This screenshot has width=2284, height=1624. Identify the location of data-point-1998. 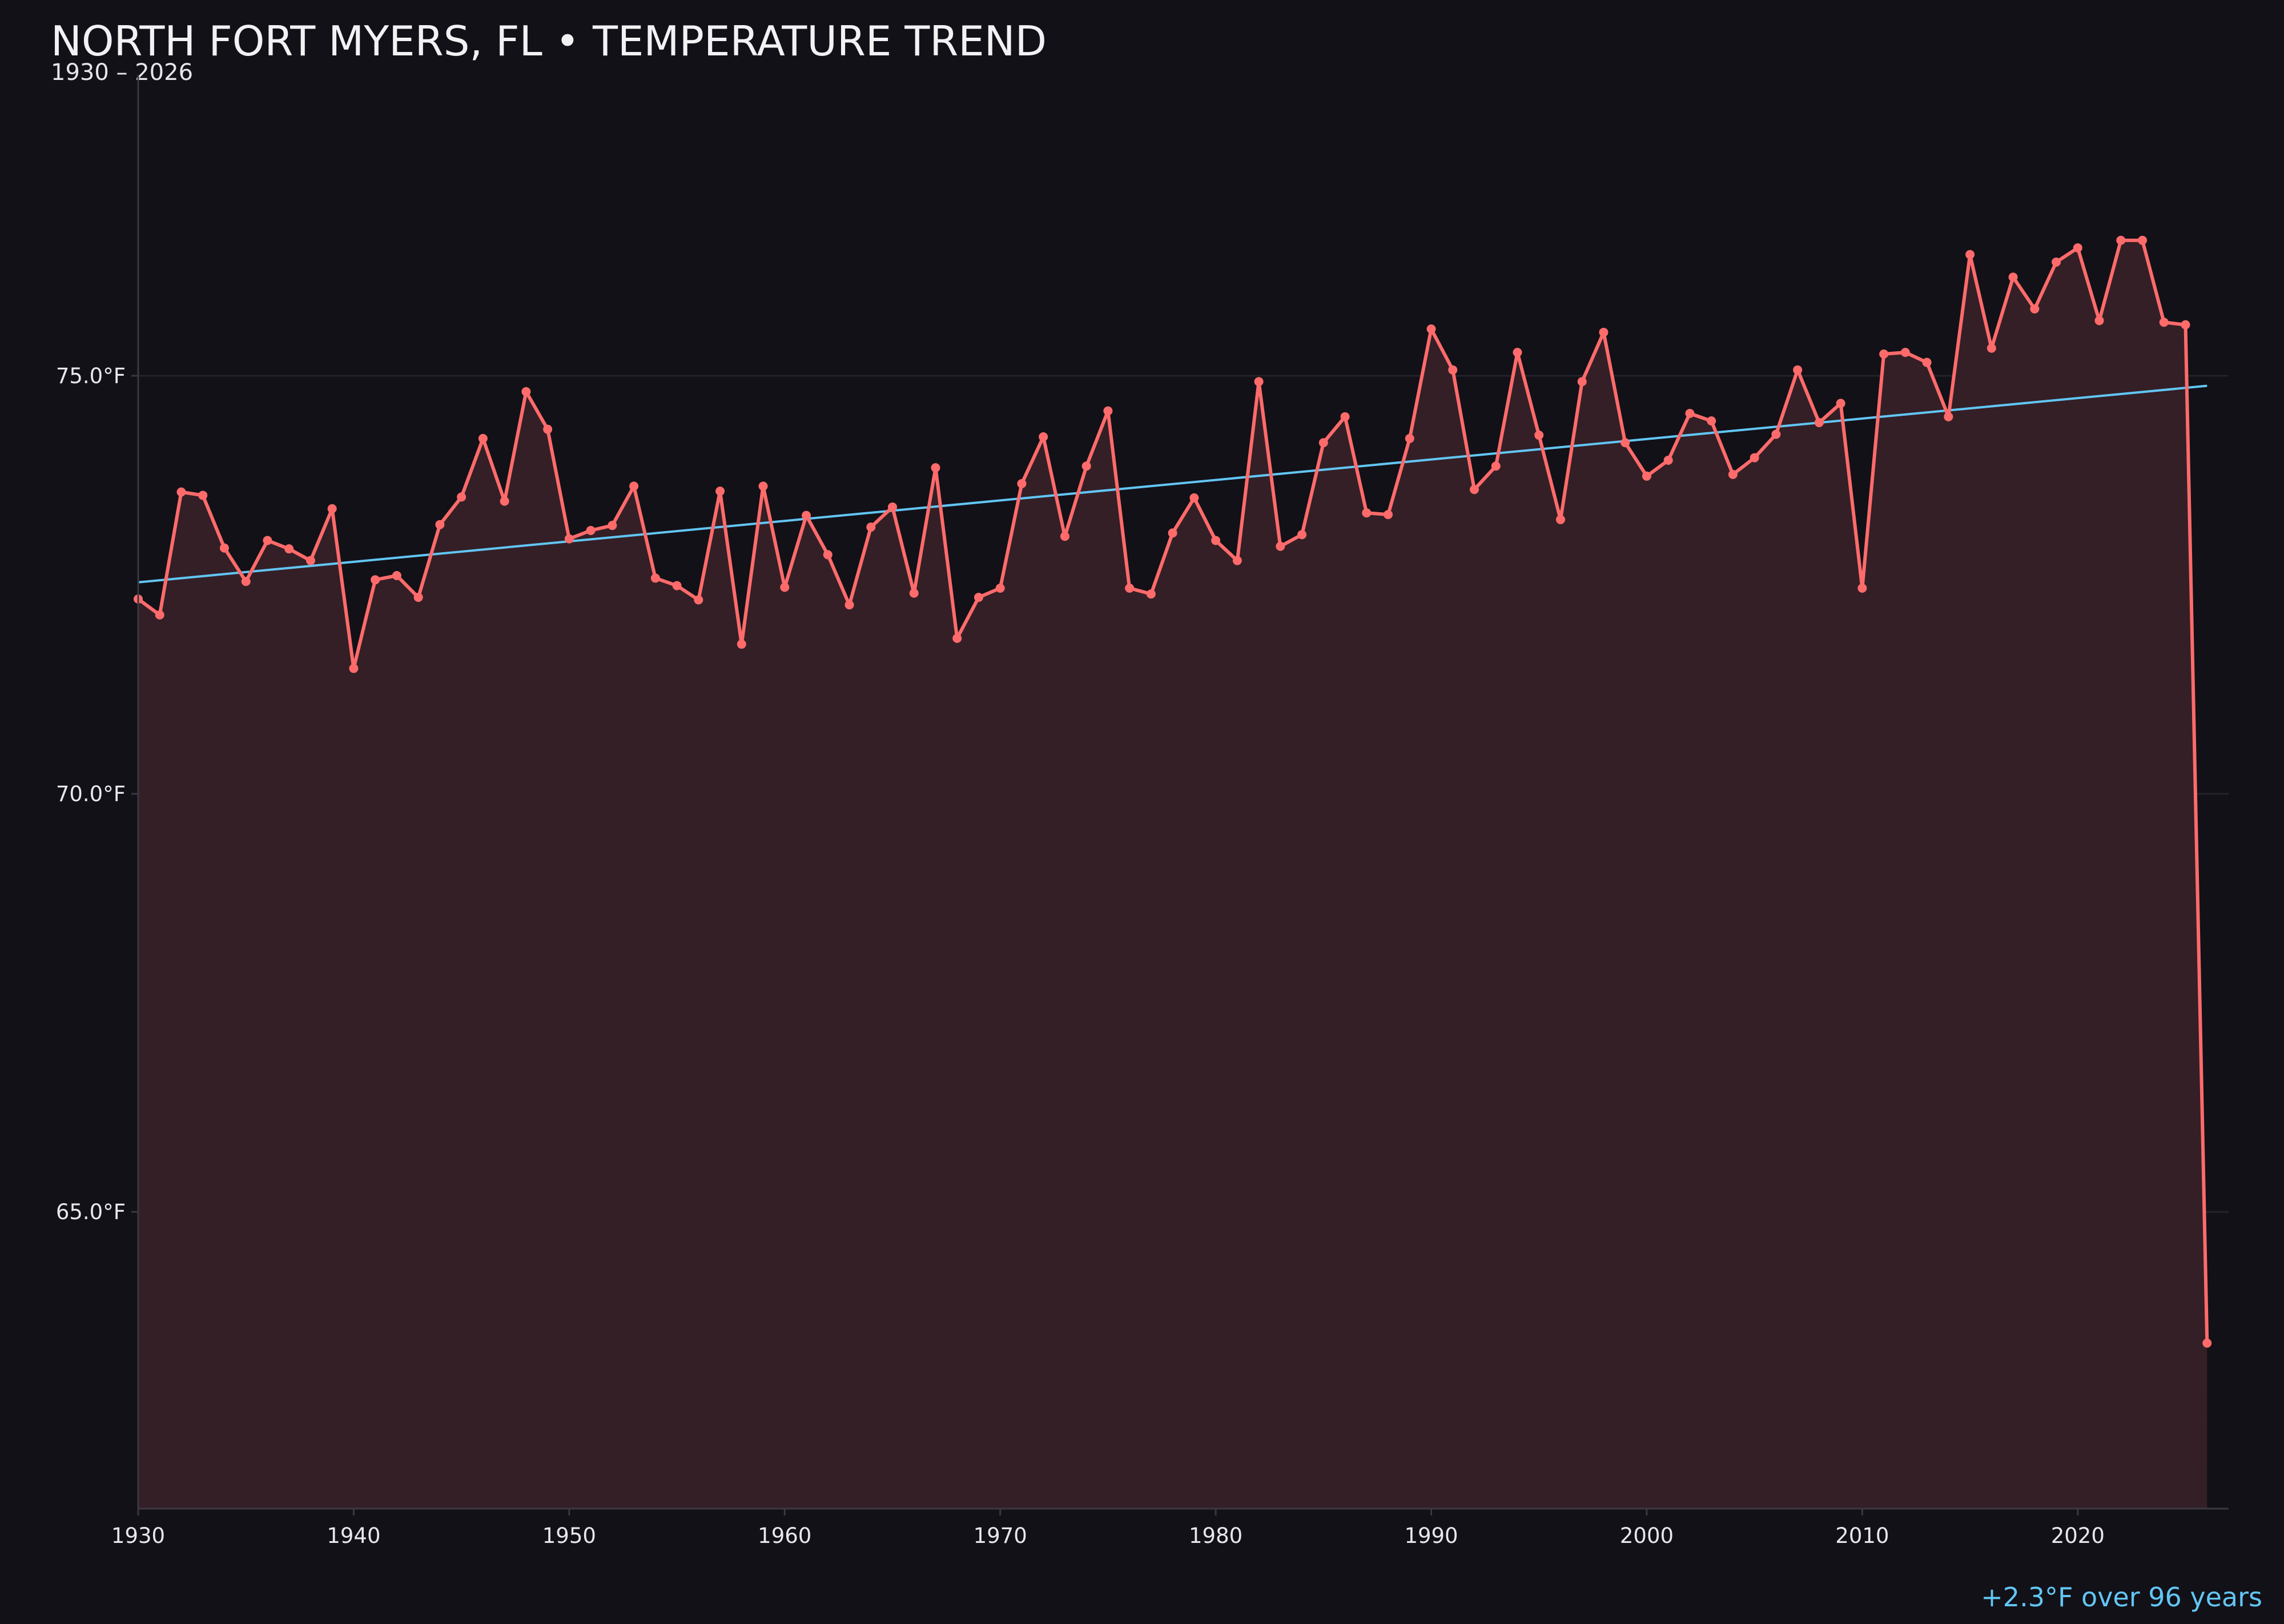
(1604, 332).